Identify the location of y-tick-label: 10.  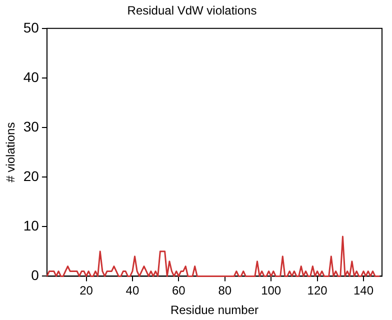
(31, 226).